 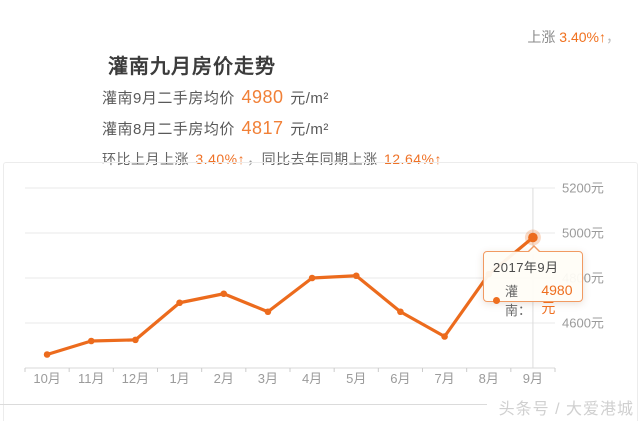 What do you see at coordinates (168, 98) in the screenshot?
I see `current-price-label: 灌南9月二手房均价` at bounding box center [168, 98].